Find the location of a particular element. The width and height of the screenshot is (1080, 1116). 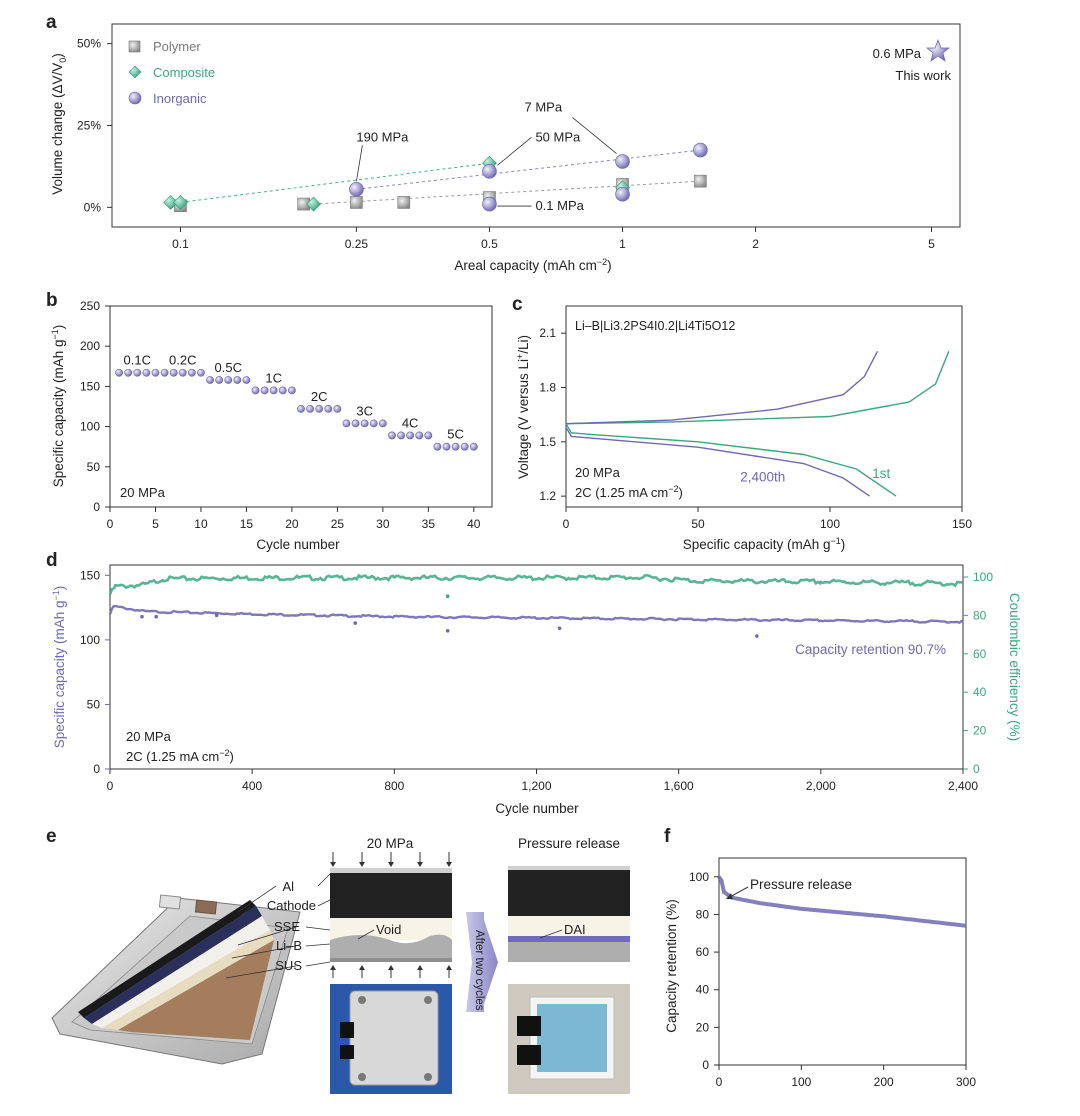

layer-lib is located at coordinates (188, 980).